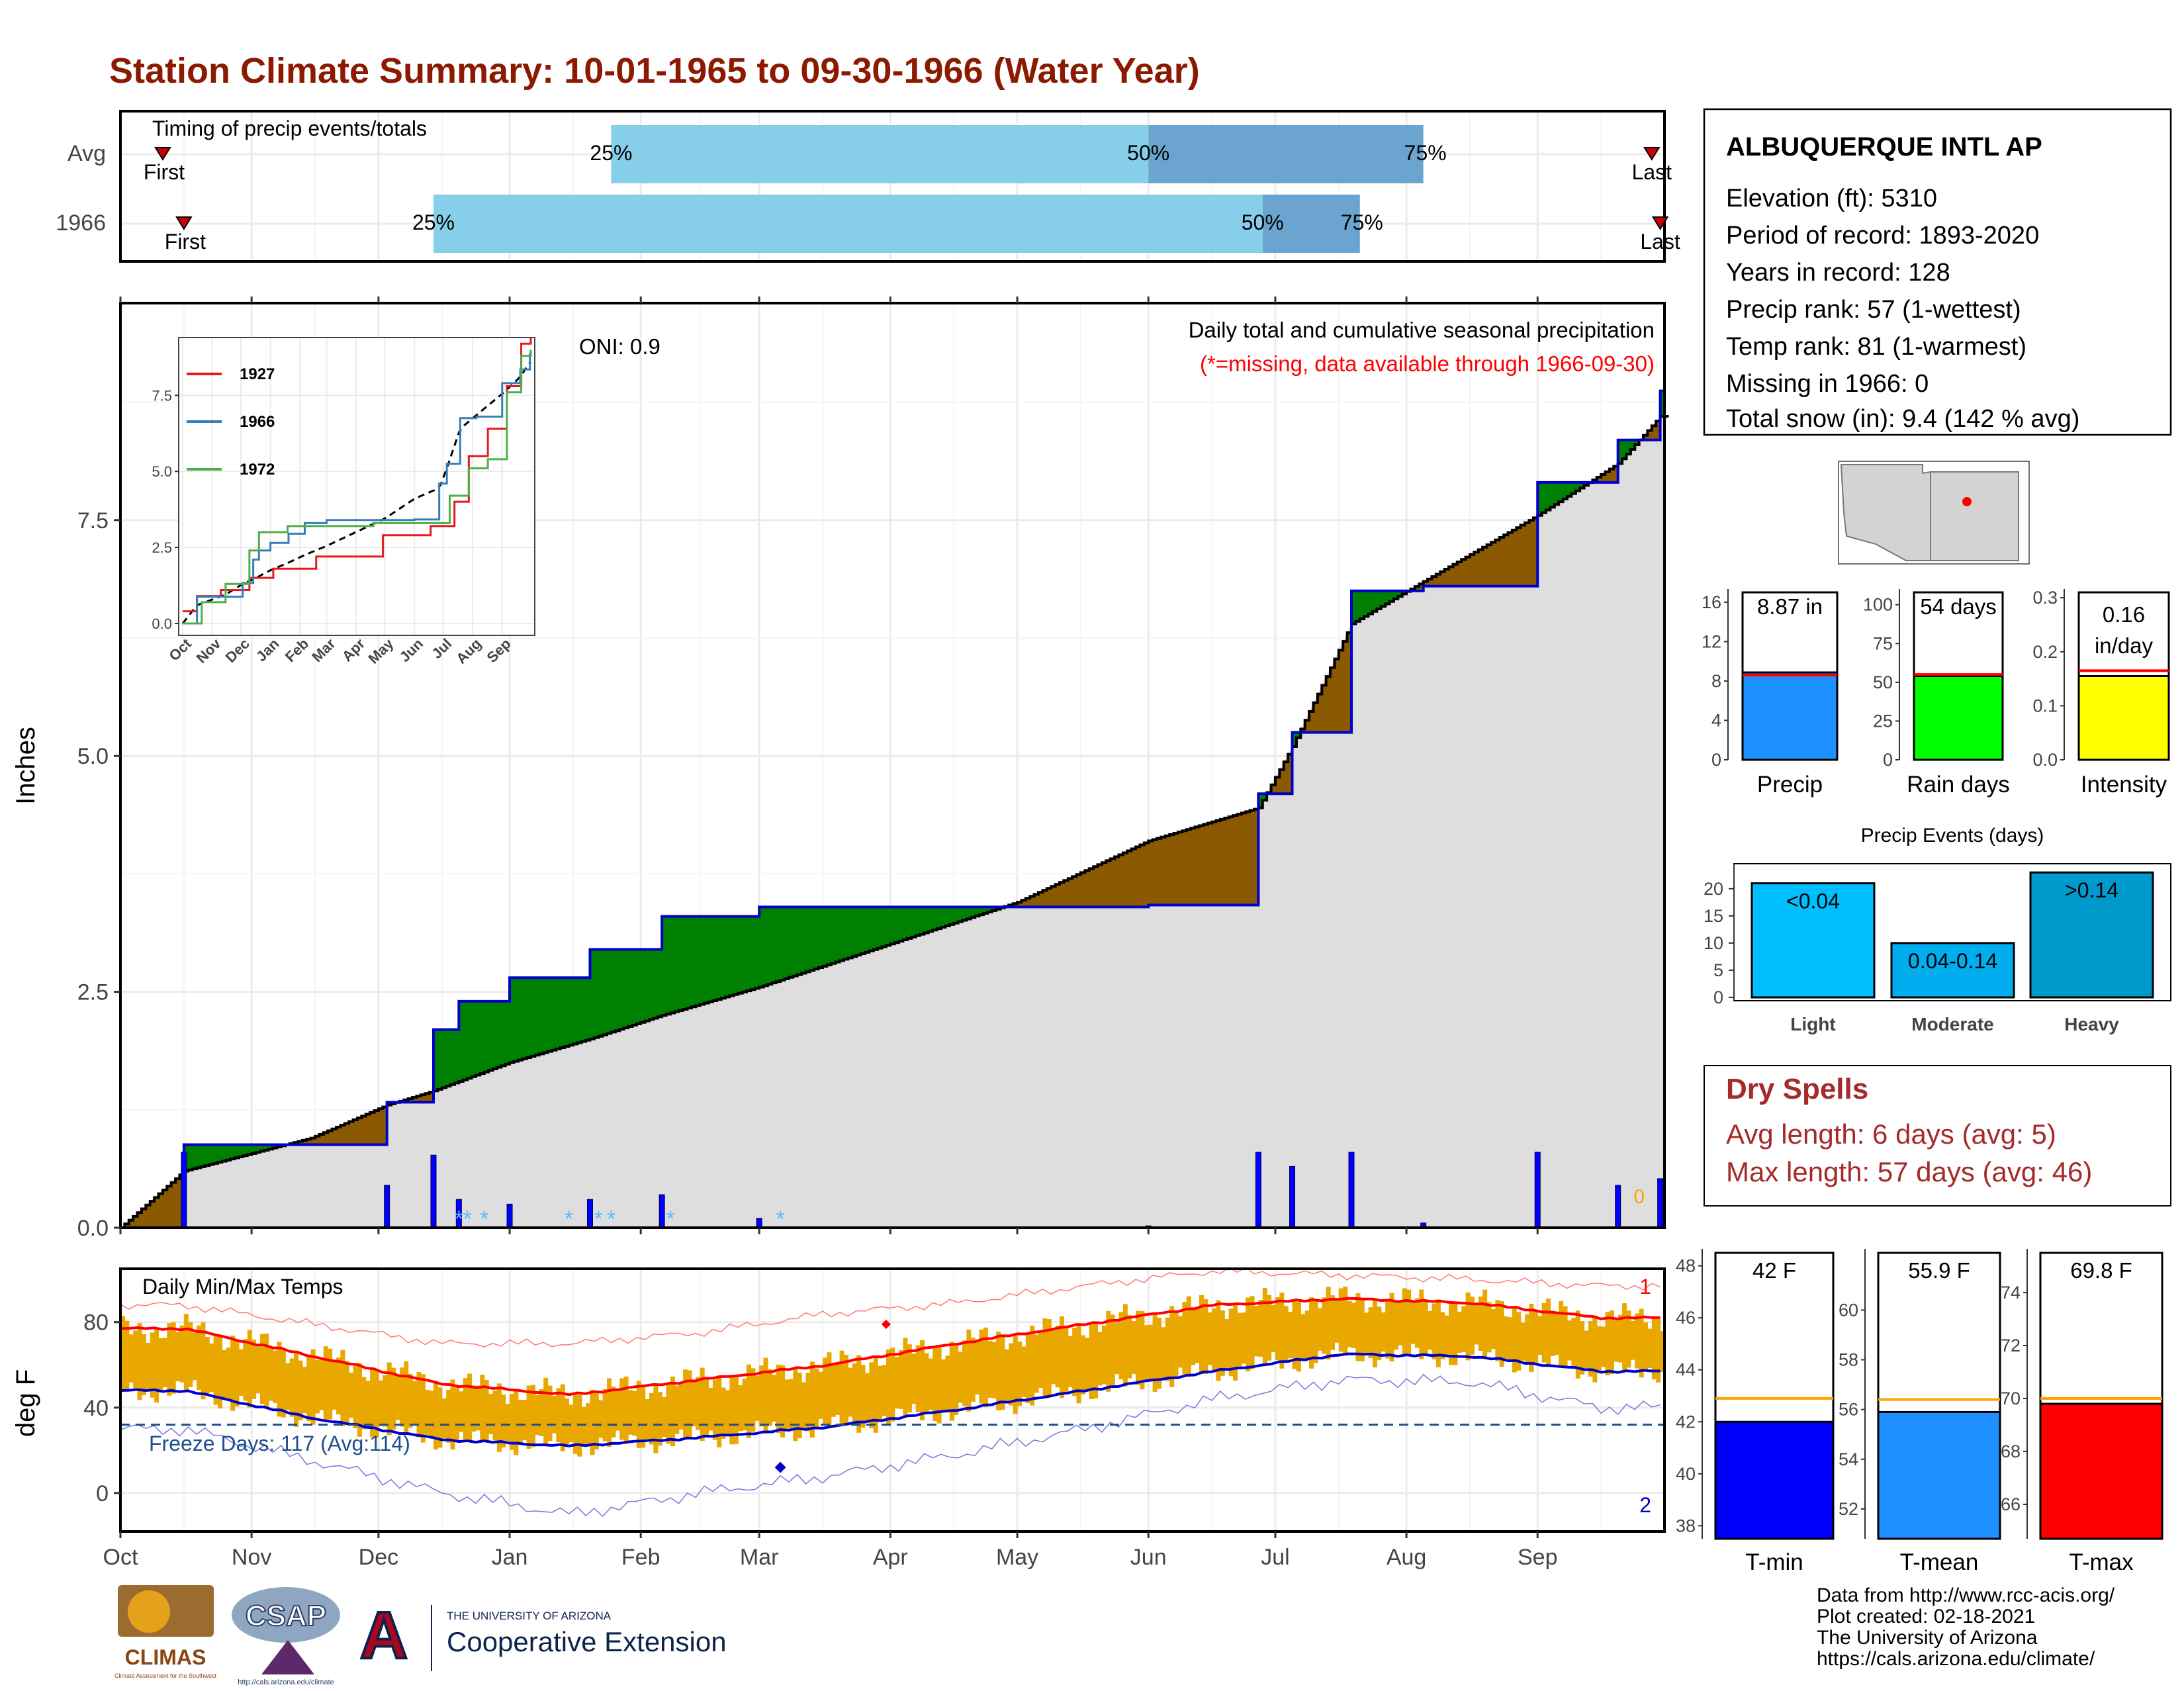 This screenshot has width=2184, height=1691. Describe the element at coordinates (2091, 890) in the screenshot. I see `events-bar-label: >0.14` at that location.